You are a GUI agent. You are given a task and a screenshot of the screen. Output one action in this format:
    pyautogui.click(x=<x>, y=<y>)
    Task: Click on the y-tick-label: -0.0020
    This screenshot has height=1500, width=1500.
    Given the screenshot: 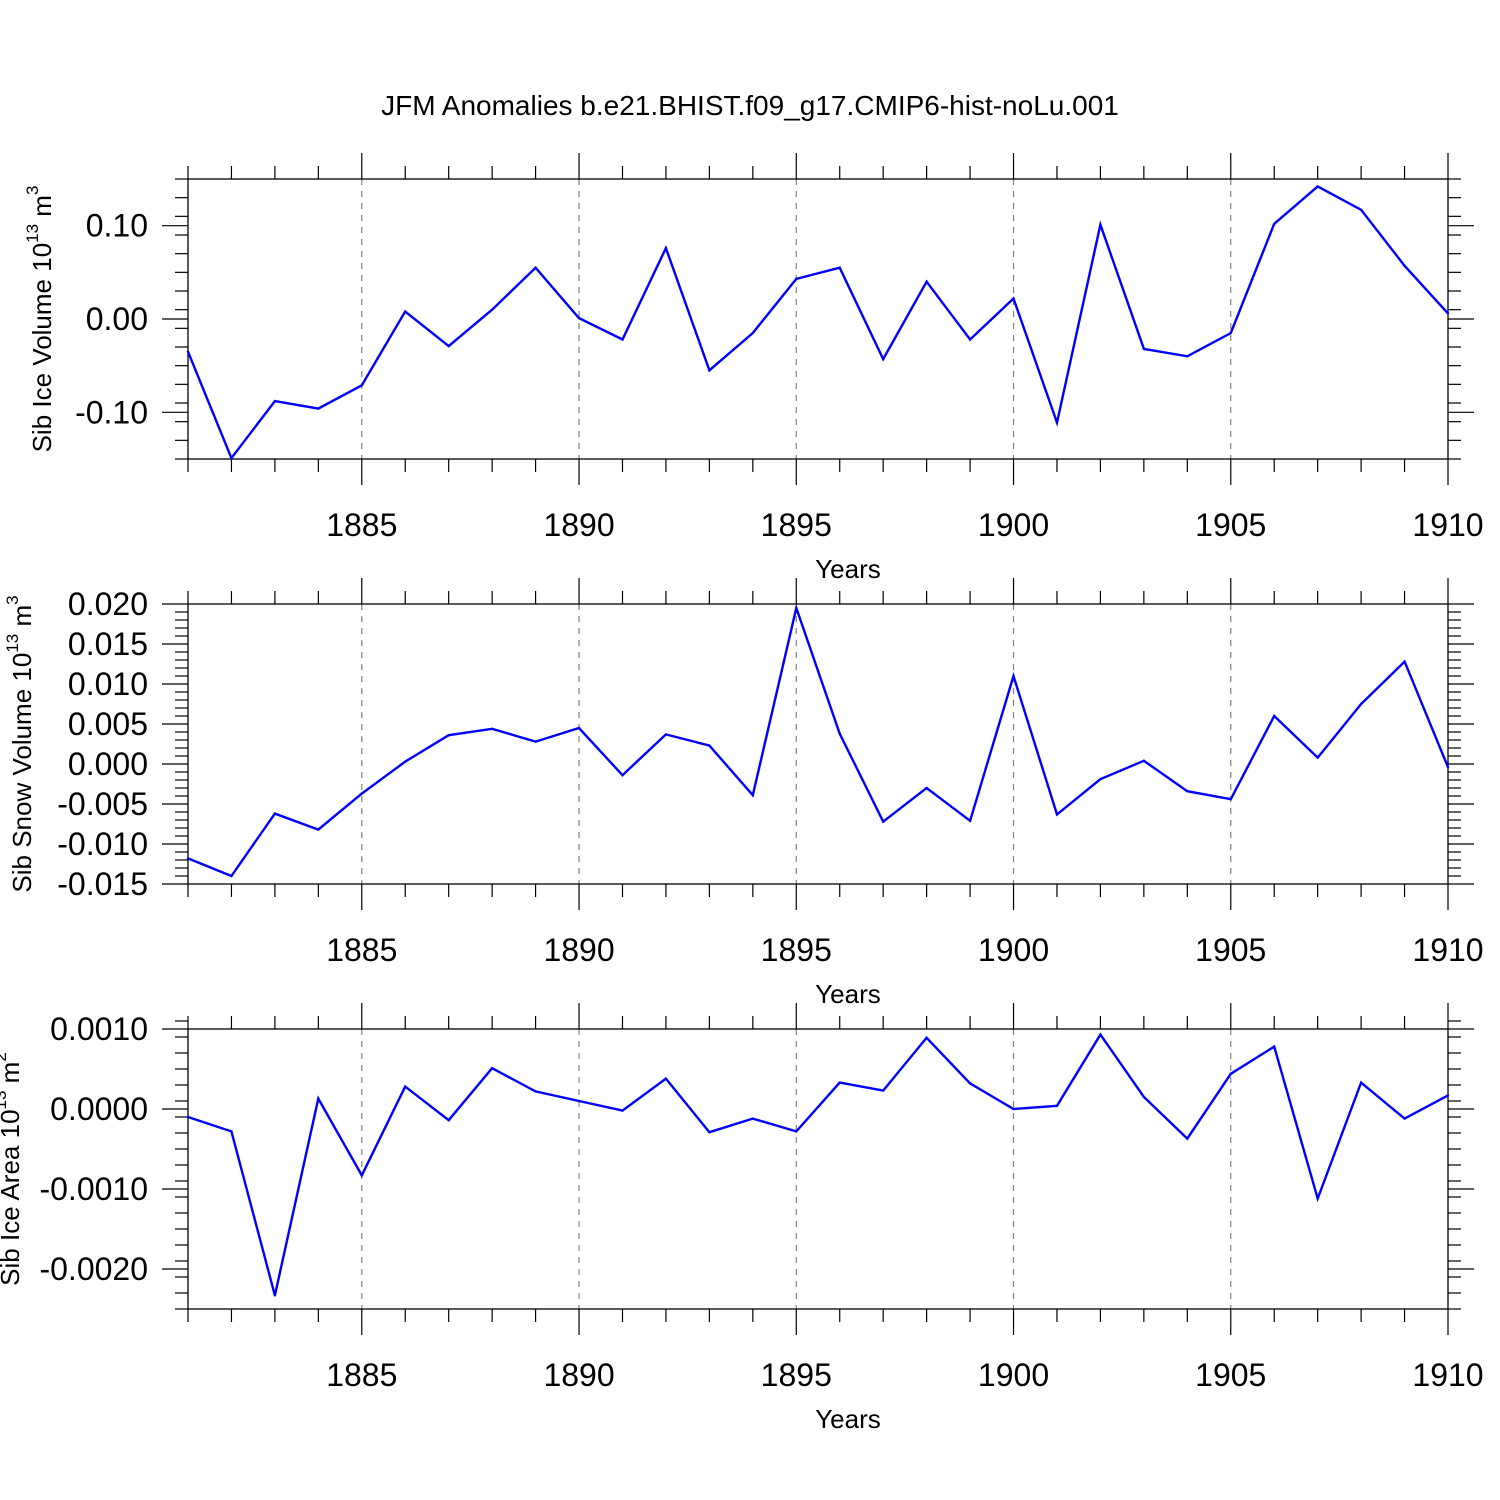 What is the action you would take?
    pyautogui.click(x=93, y=1269)
    